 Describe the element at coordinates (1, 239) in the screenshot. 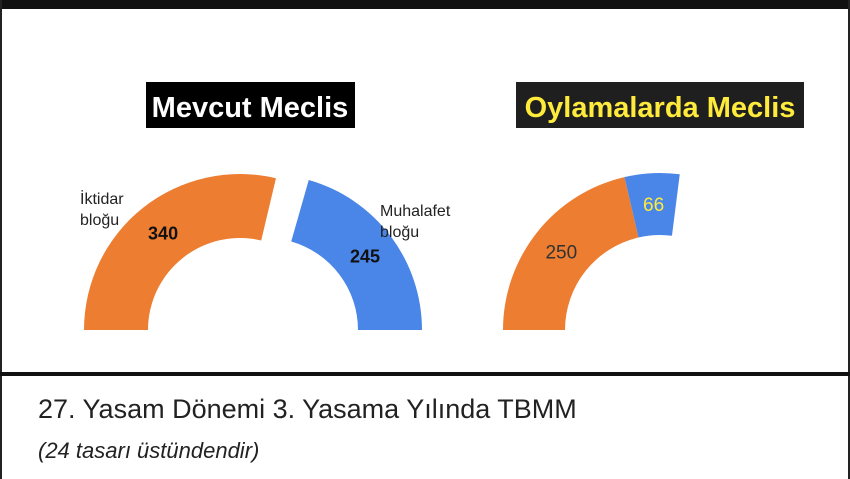

I see `left-border` at that location.